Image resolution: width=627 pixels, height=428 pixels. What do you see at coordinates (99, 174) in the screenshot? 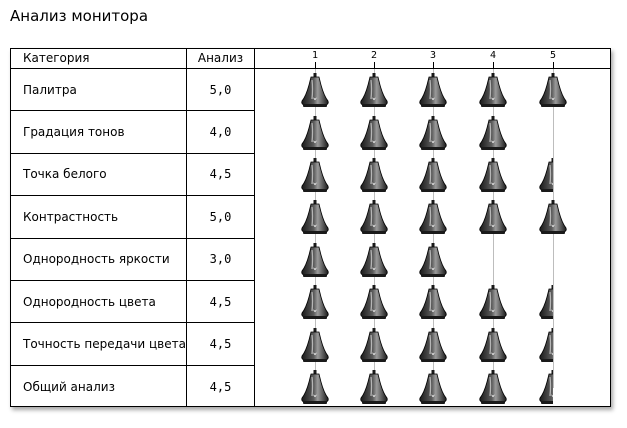
I see `category-cell: Точка белого` at bounding box center [99, 174].